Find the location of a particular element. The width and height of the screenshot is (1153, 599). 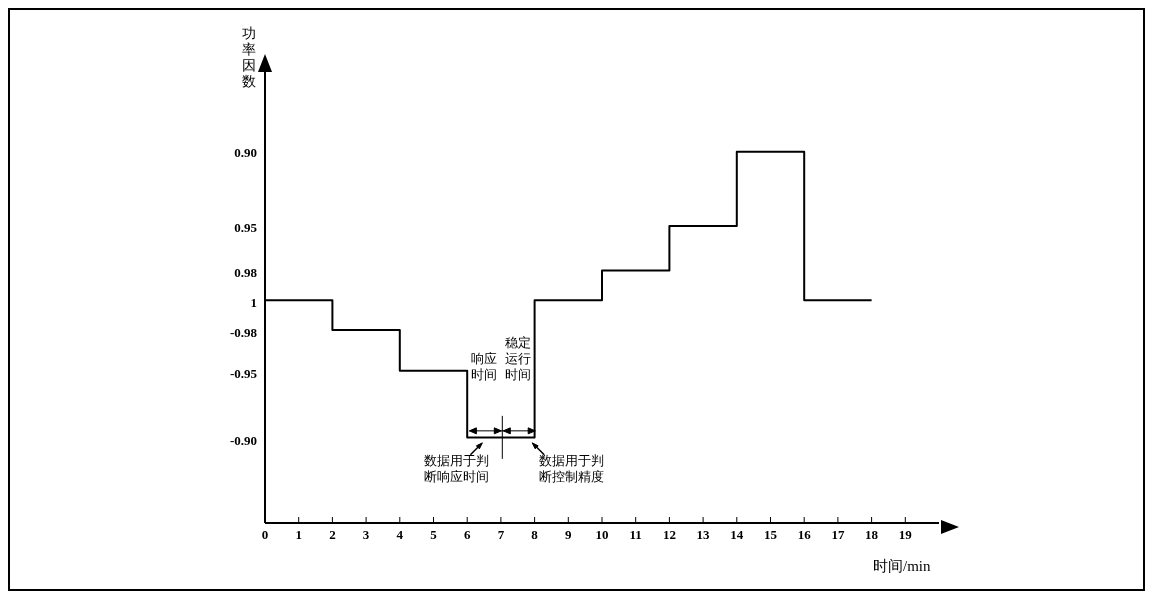

x-tick-label: 11 is located at coordinates (635, 535).